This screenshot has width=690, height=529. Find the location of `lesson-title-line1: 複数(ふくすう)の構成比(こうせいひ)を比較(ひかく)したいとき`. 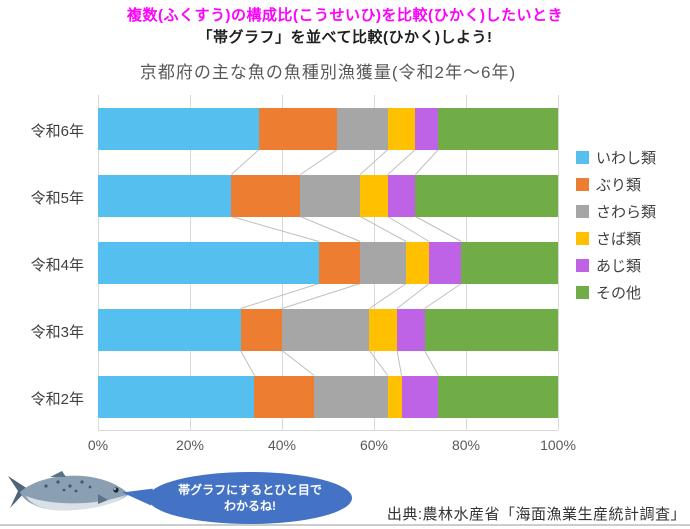

lesson-title-line1: 複数(ふくすう)の構成比(こうせいひ)を比較(ひかく)したいとき is located at coordinates (345, 15).